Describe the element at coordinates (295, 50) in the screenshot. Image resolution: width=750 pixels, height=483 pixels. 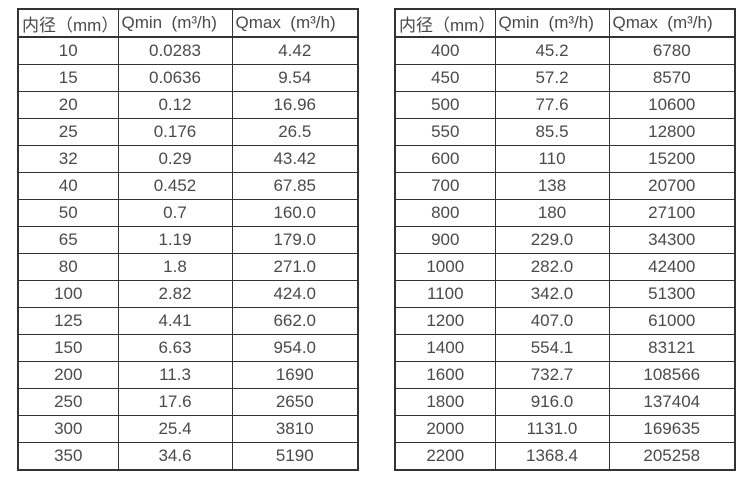
I see `table-cell: 4.42` at that location.